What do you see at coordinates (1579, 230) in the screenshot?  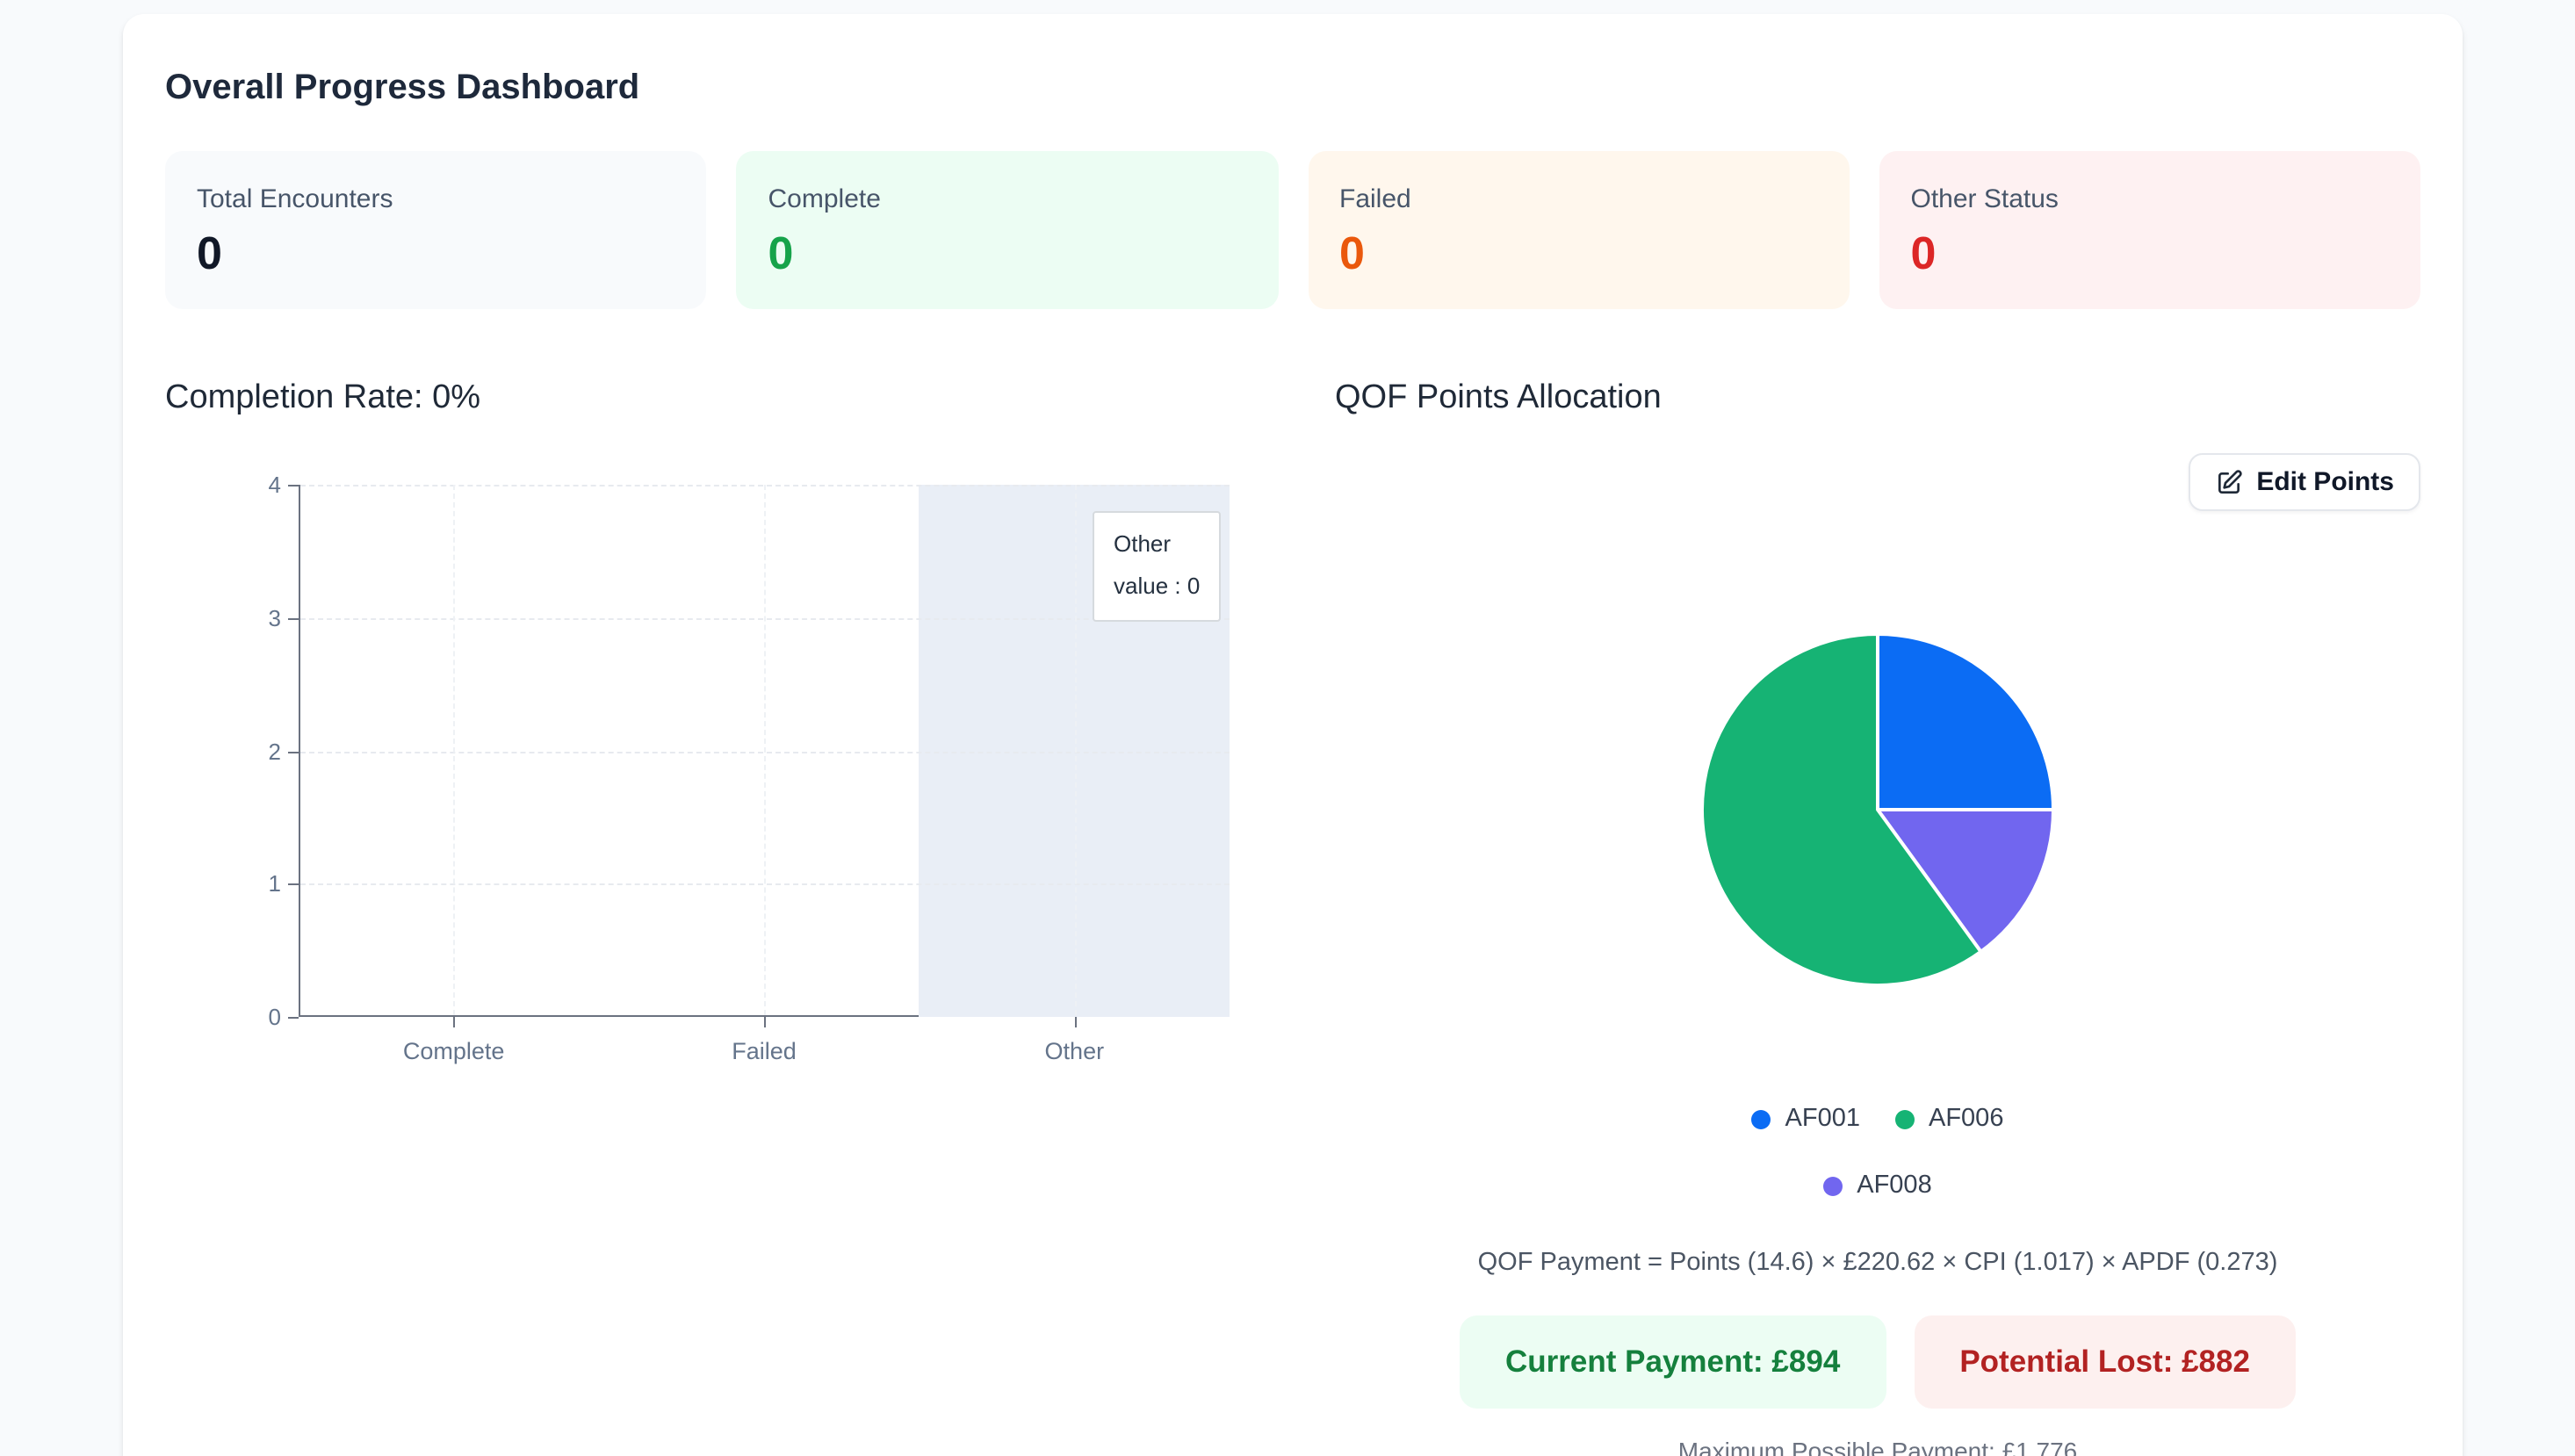 I see `stat-card-failed: Failed 0` at bounding box center [1579, 230].